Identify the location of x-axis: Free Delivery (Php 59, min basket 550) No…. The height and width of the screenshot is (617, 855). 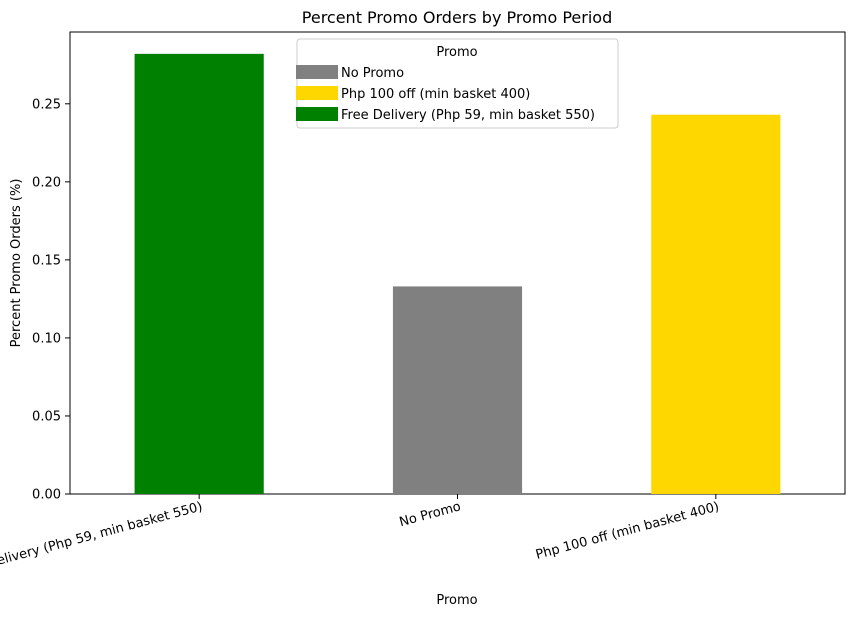
(360, 537).